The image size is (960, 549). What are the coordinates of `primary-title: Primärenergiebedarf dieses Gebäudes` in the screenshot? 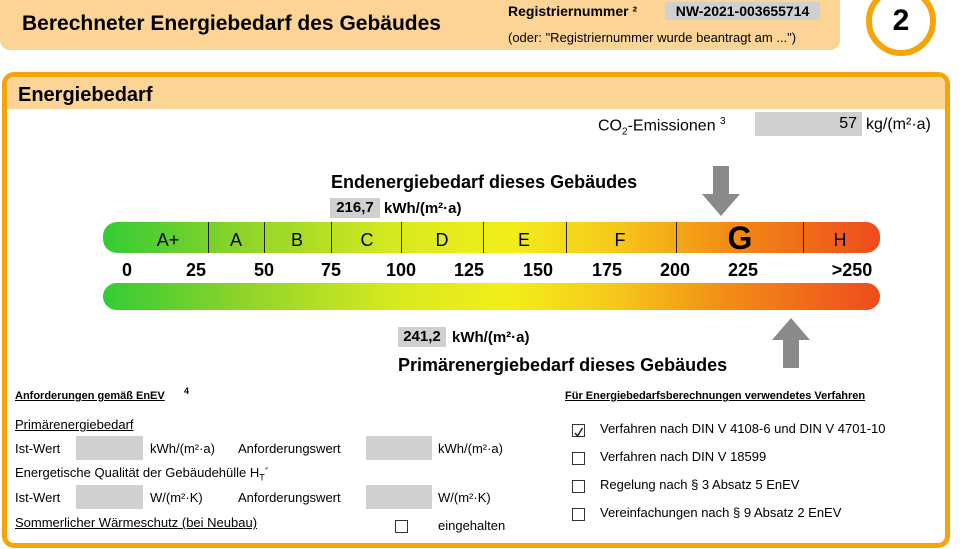 It's located at (563, 365).